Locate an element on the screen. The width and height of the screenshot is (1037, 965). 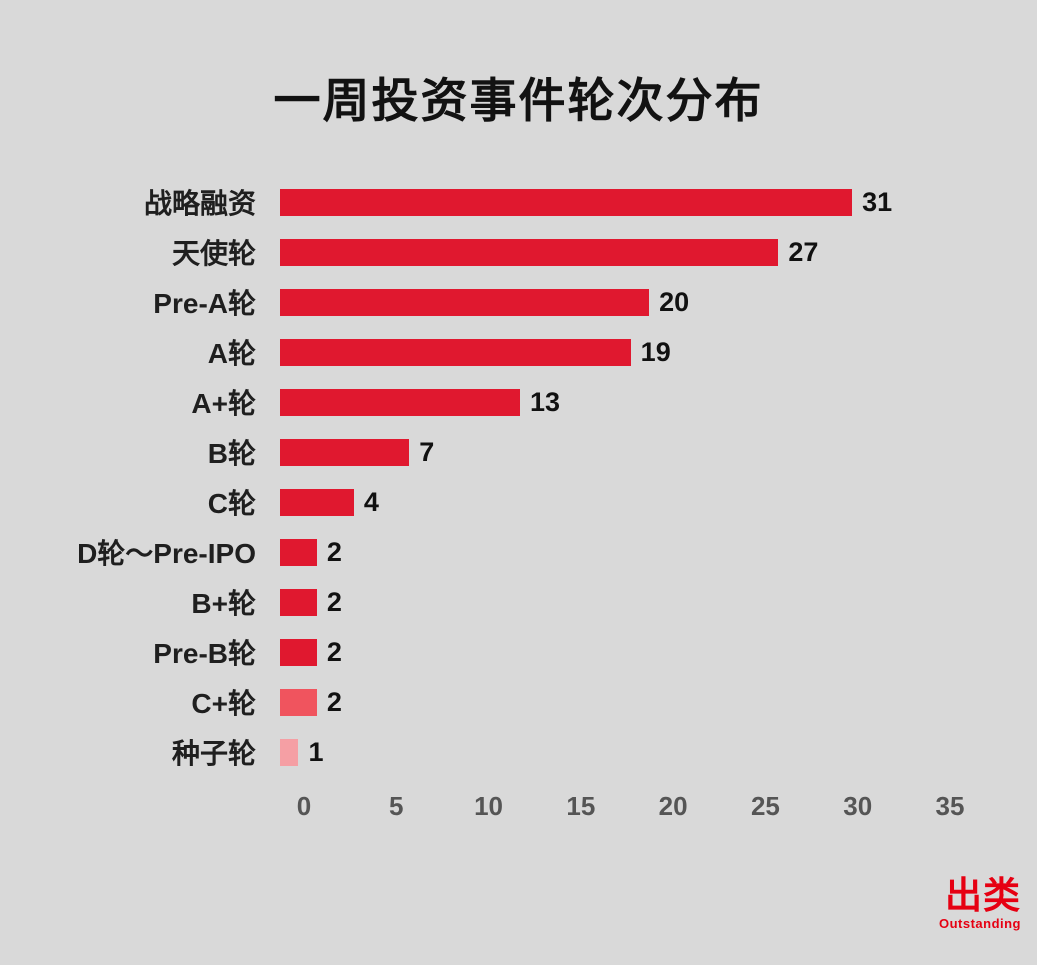
bar-track: 31 is located at coordinates (603, 201).